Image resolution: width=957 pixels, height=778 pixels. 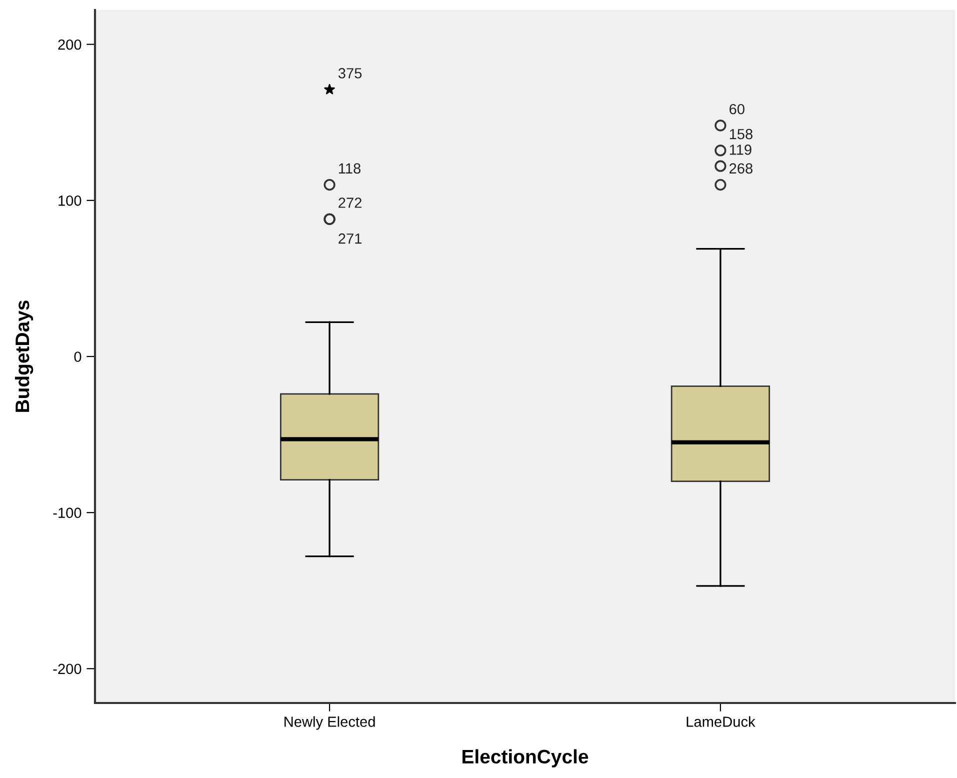 What do you see at coordinates (70, 44) in the screenshot?
I see `y-tick-label: 200` at bounding box center [70, 44].